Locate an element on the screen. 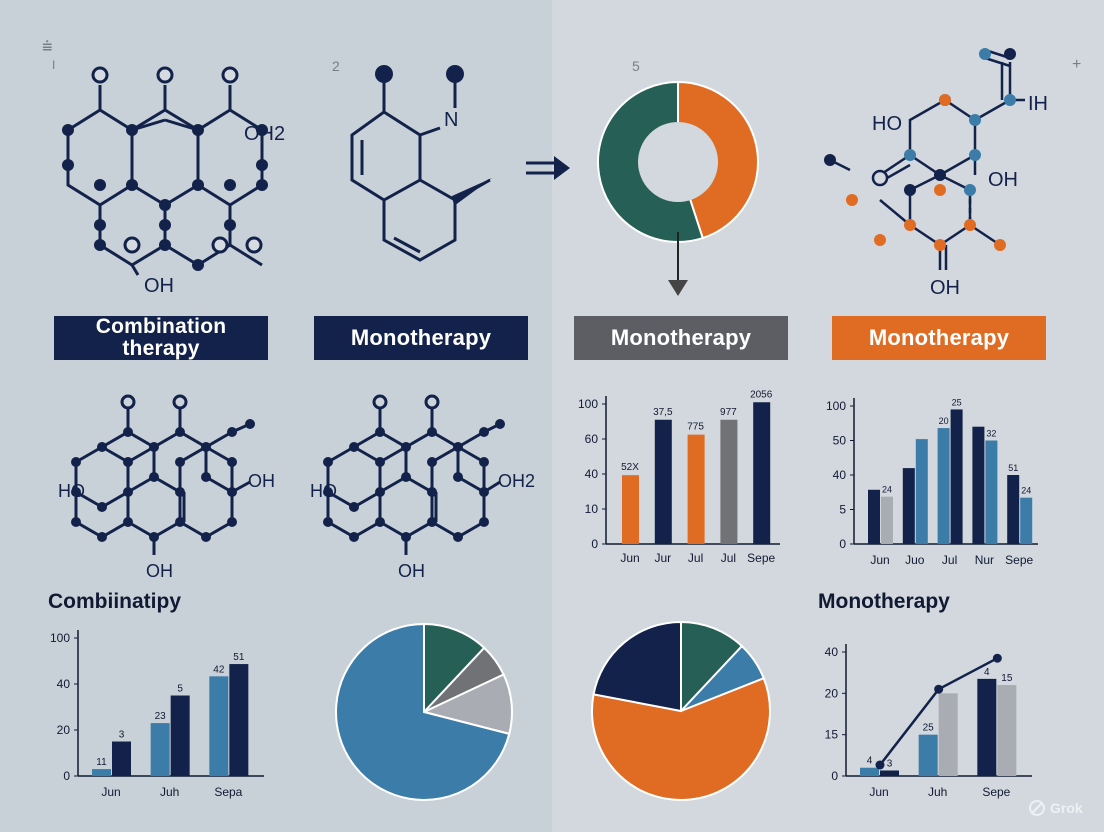  bar-value-label: 20 is located at coordinates (944, 421).